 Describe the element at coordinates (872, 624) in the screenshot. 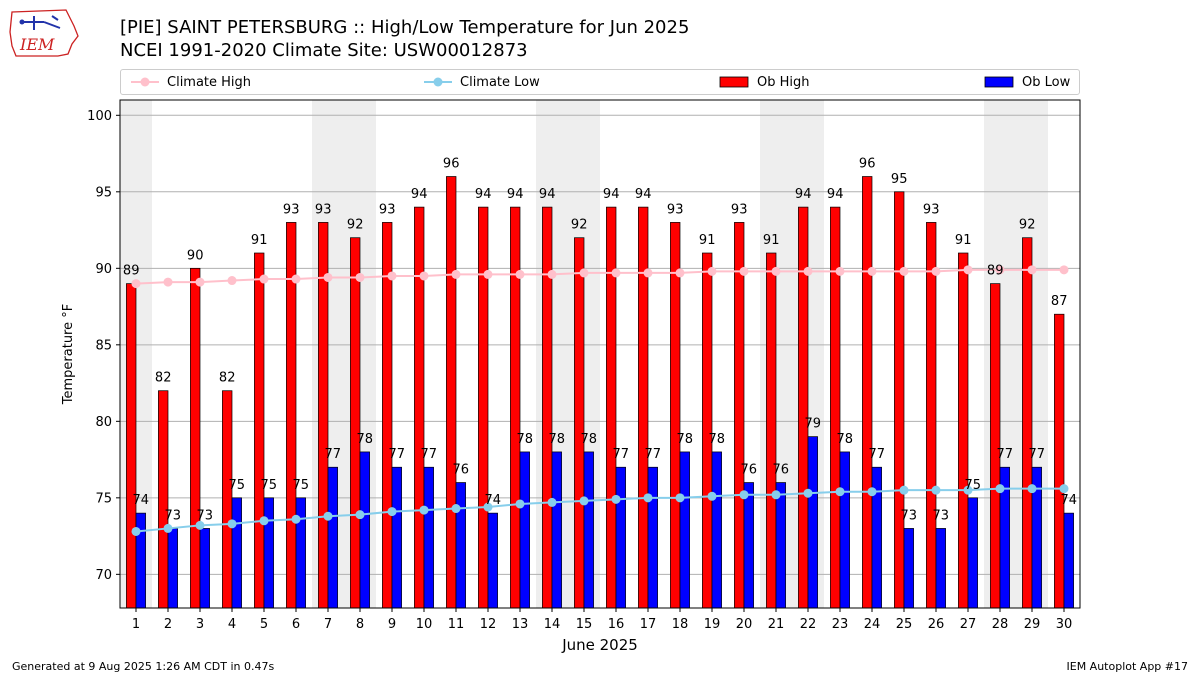

I see `x-tick-label: 24` at that location.